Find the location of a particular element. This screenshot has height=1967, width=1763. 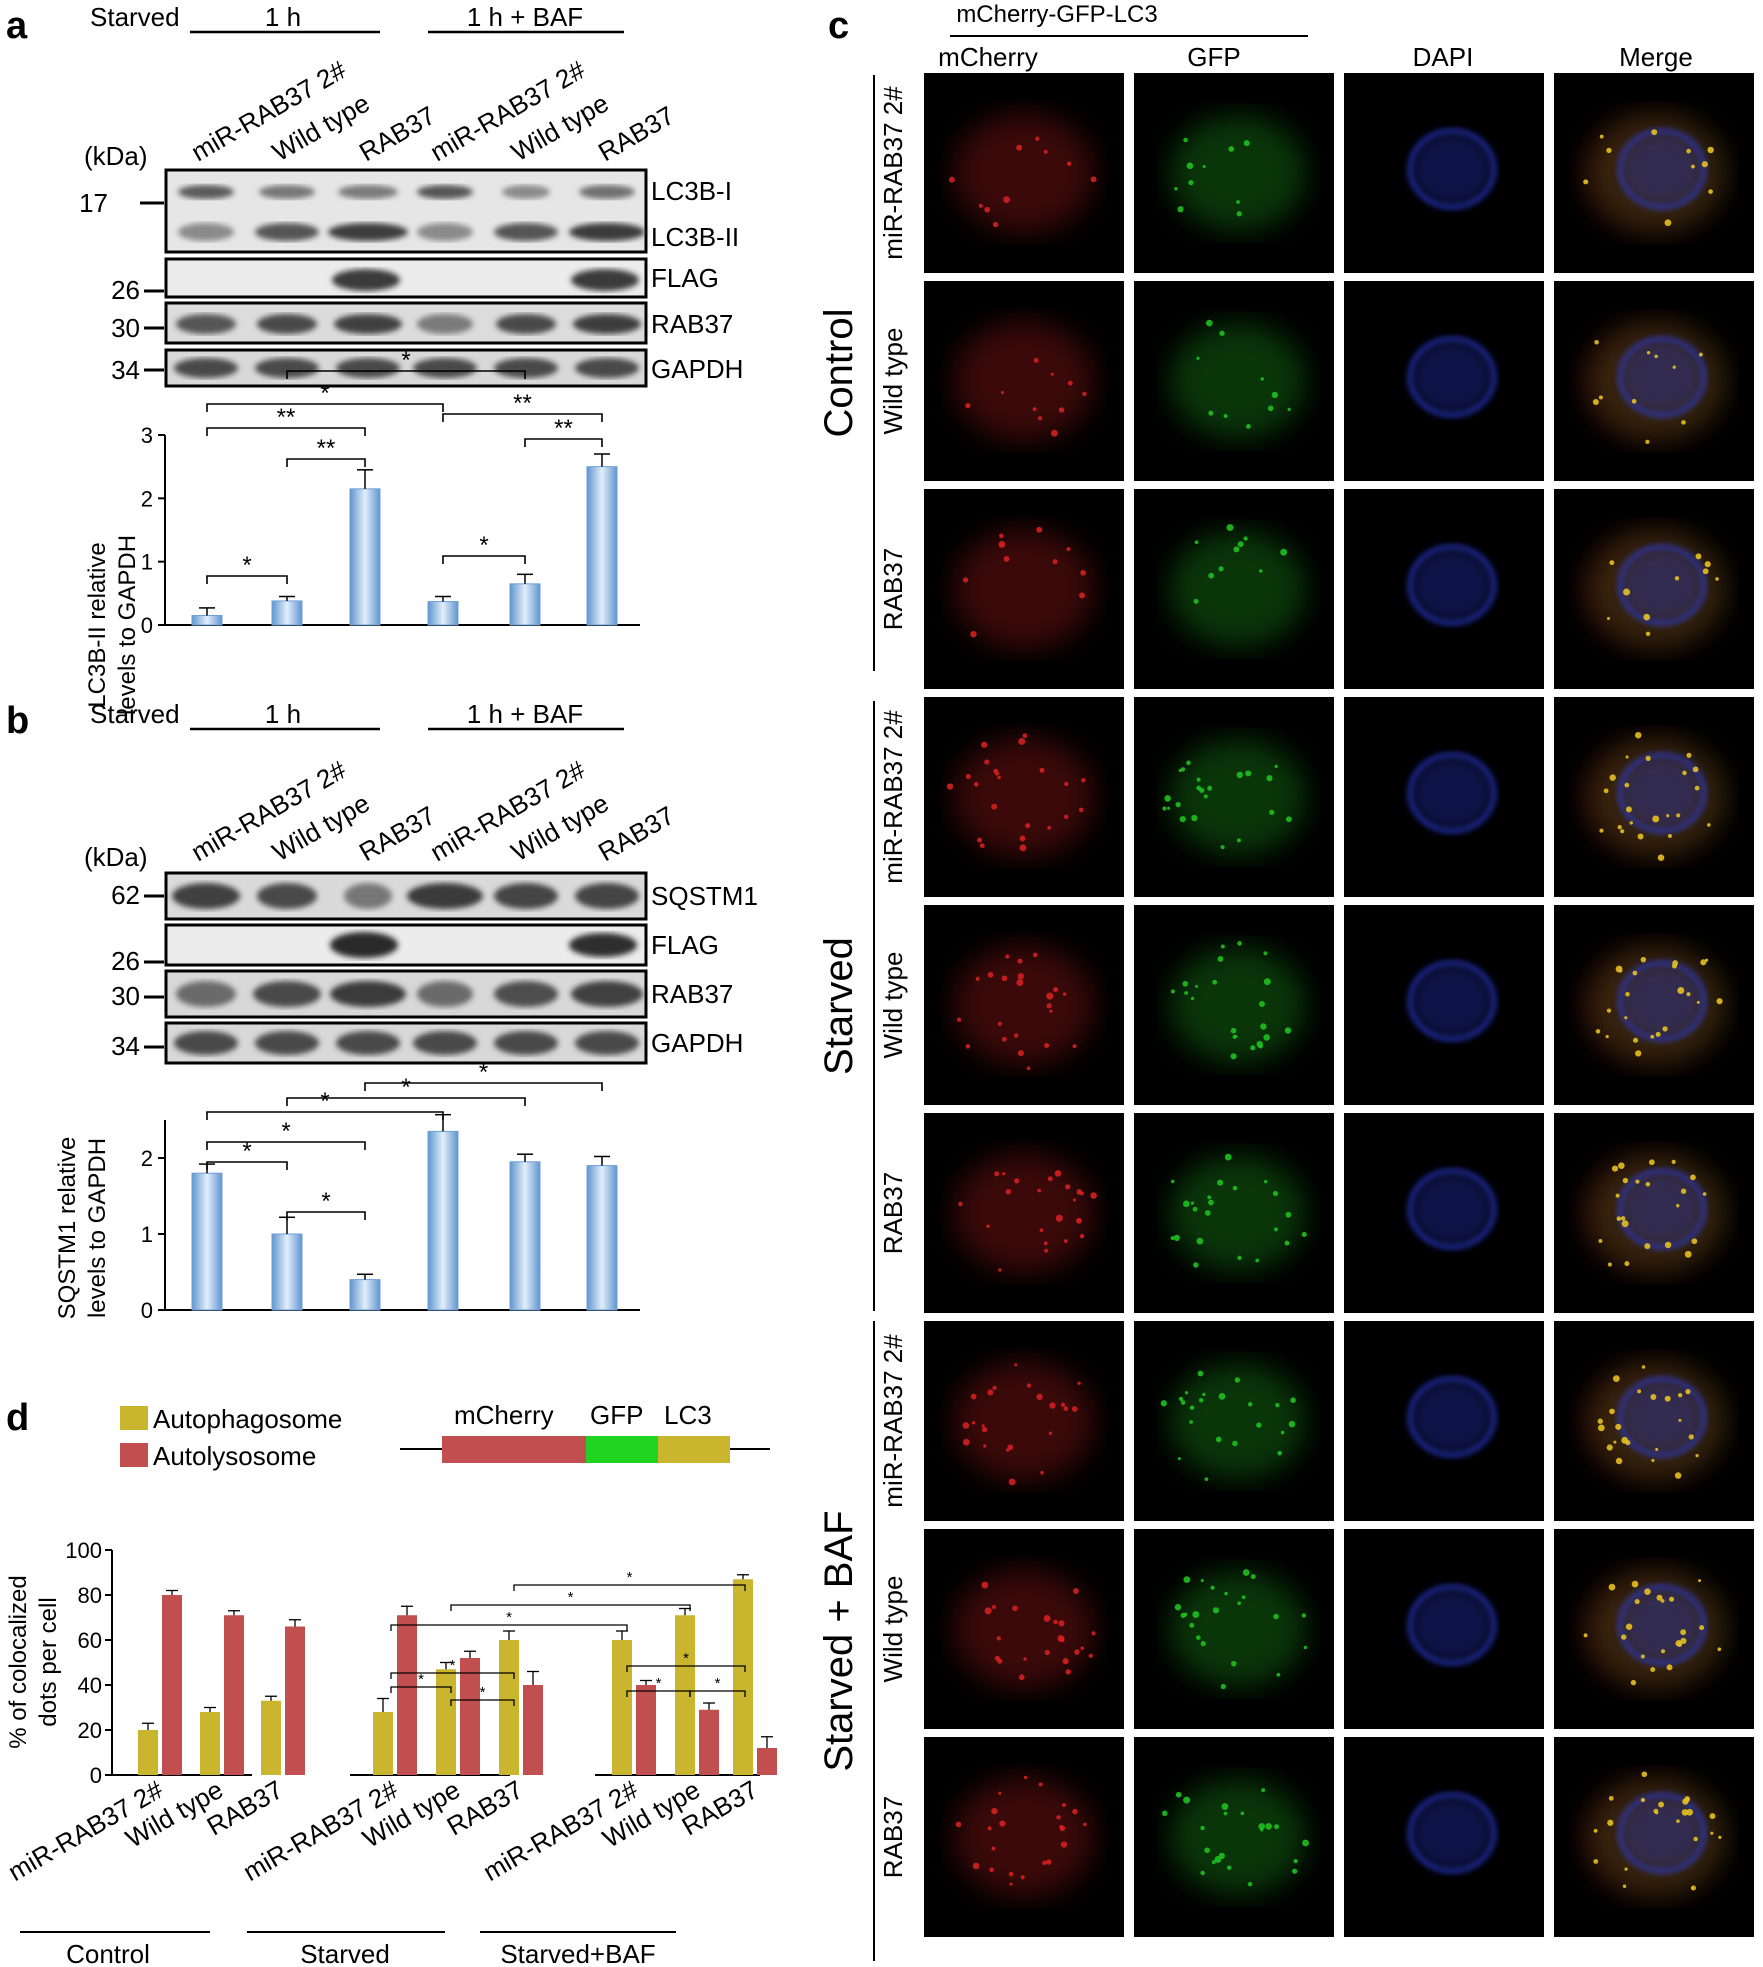

group-starvedbaf-d: Starved+BAF is located at coordinates (577, 1953).